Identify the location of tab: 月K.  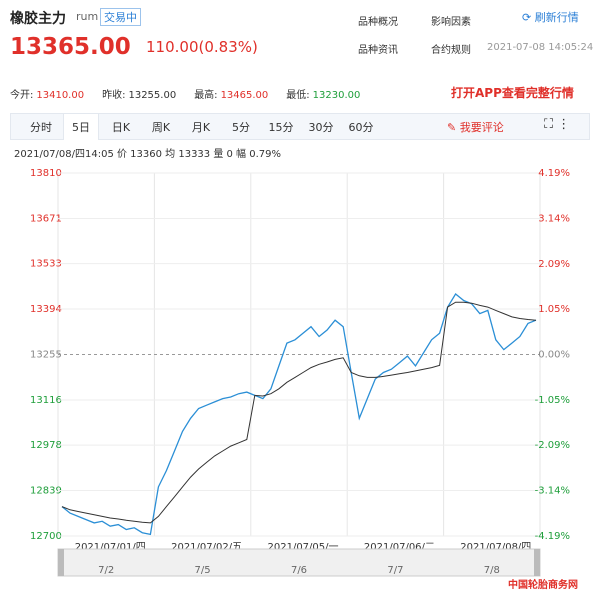
(201, 127).